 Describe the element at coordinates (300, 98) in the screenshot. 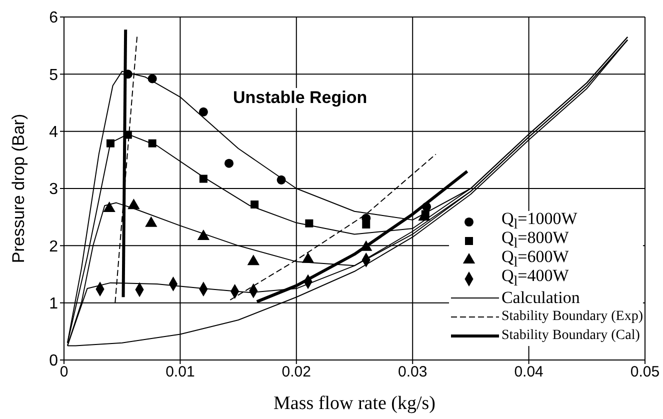

I see `annotation: Unstable Region` at that location.